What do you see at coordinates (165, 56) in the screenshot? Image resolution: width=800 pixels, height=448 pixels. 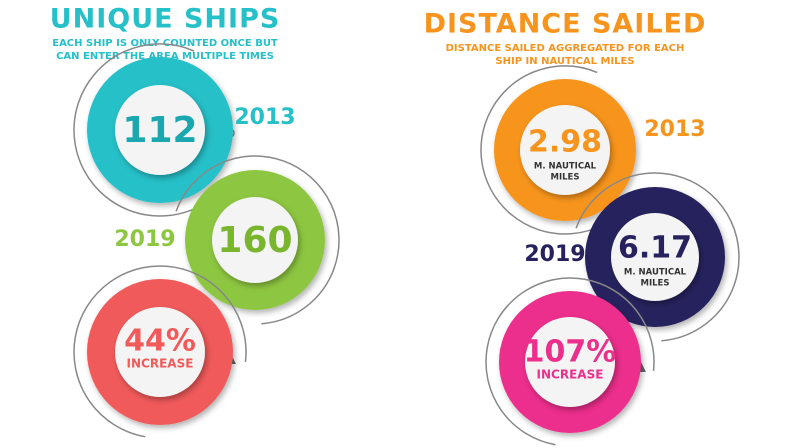 I see `subtitle-line: CAN ENTER THE AREA MULTIPLE TIMES` at bounding box center [165, 56].